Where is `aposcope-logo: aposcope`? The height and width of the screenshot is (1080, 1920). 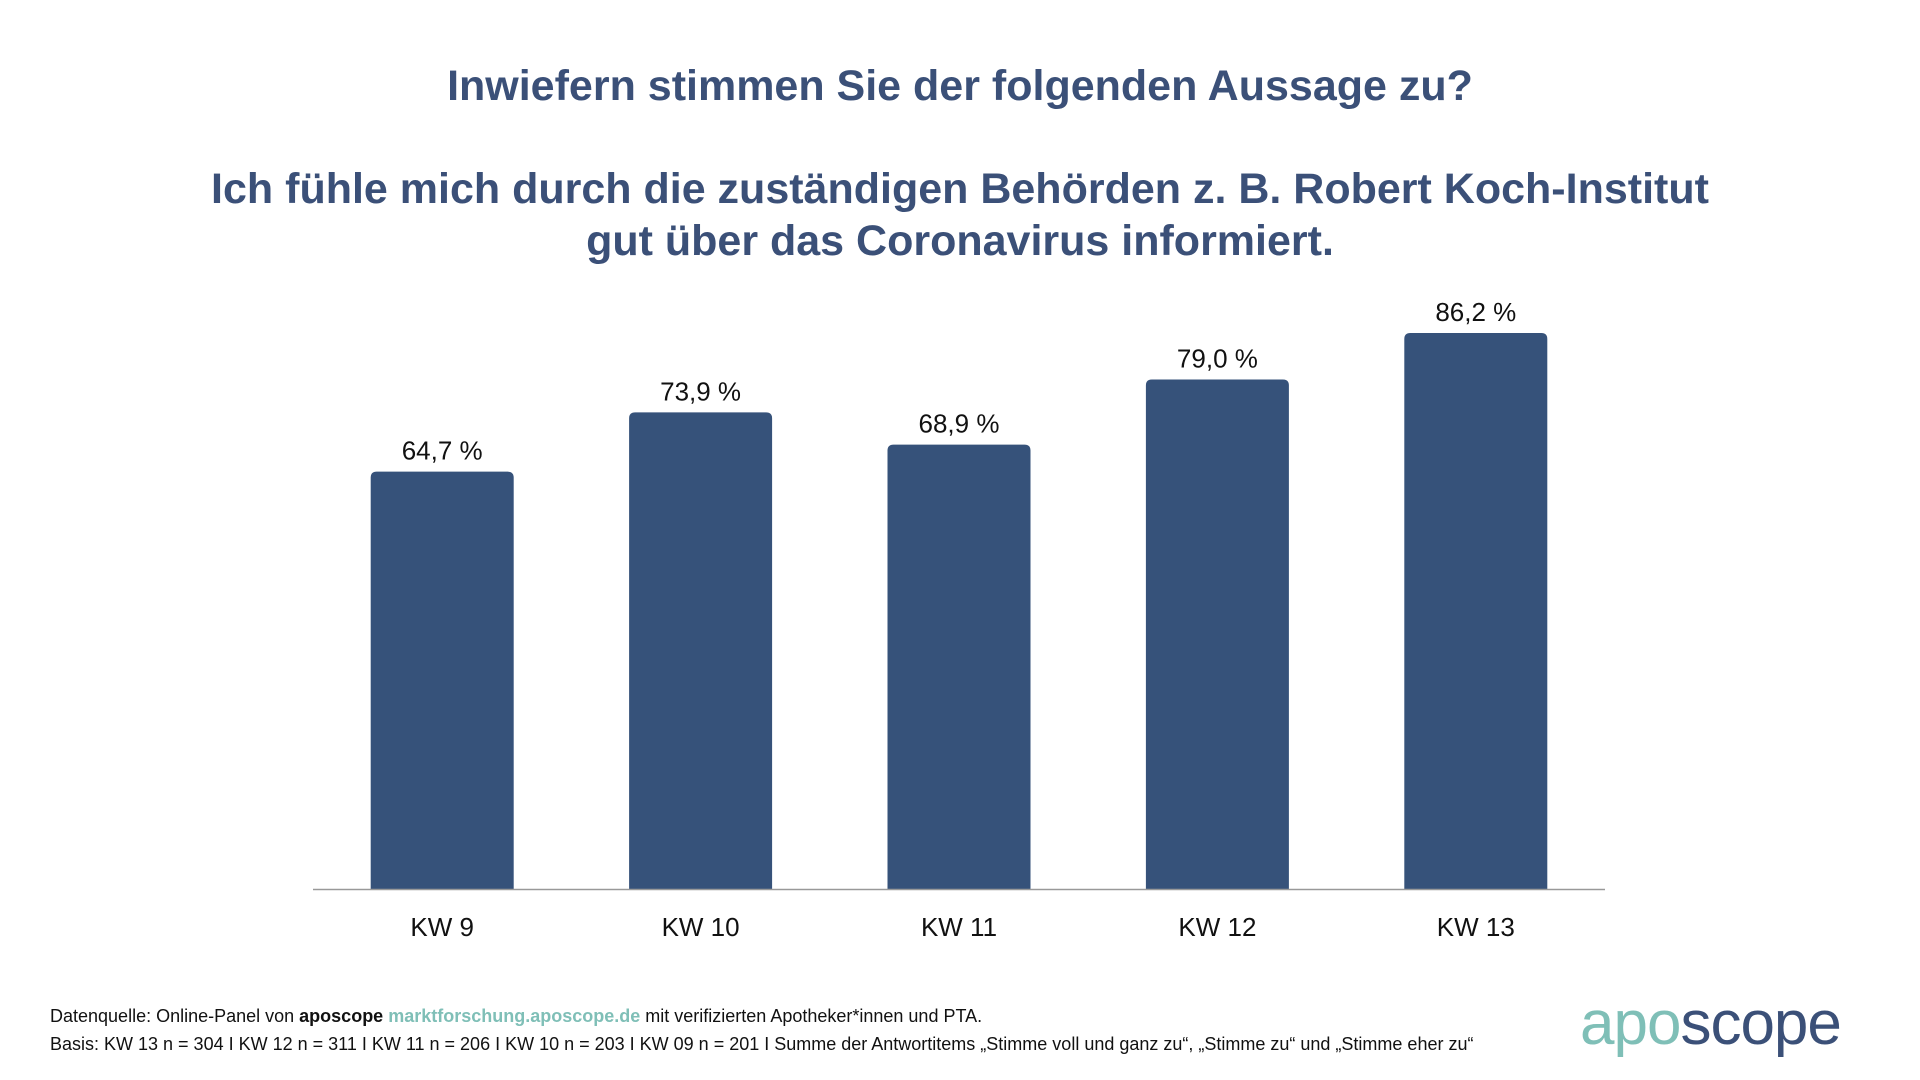 aposcope-logo: aposcope is located at coordinates (1711, 1023).